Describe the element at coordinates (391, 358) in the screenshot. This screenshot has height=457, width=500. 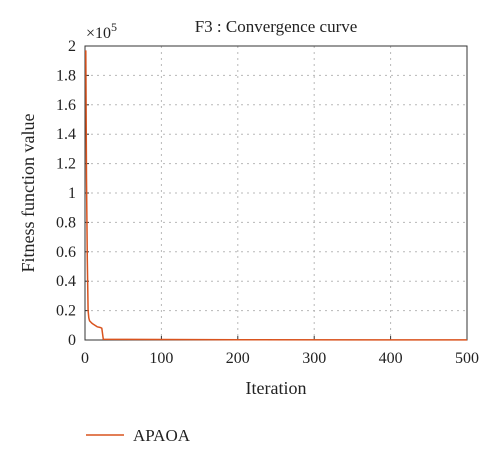
I see `x-tick-label: 400` at that location.